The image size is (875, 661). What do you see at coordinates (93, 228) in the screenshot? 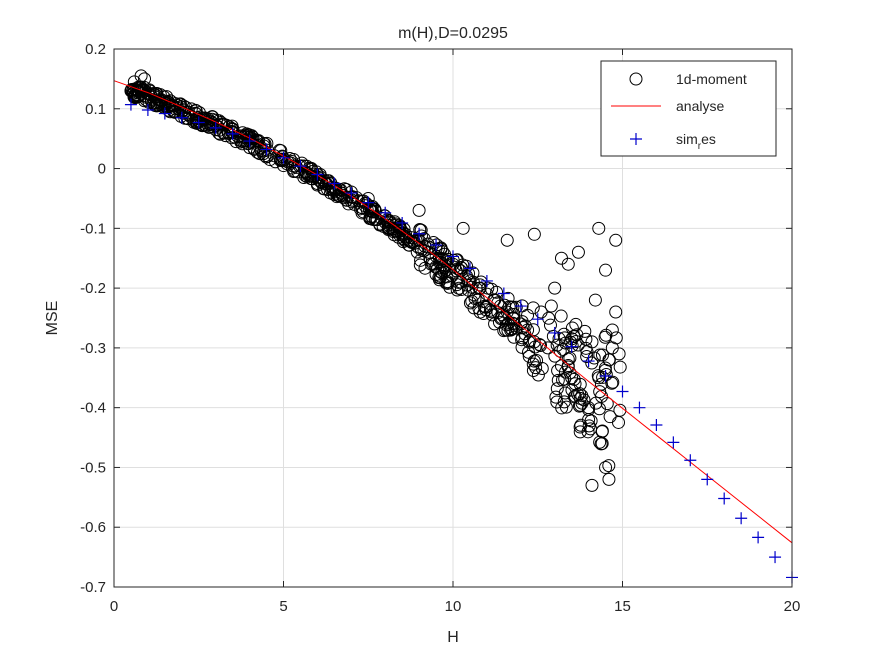
I see `y-tick-label: -0.1` at bounding box center [93, 228].